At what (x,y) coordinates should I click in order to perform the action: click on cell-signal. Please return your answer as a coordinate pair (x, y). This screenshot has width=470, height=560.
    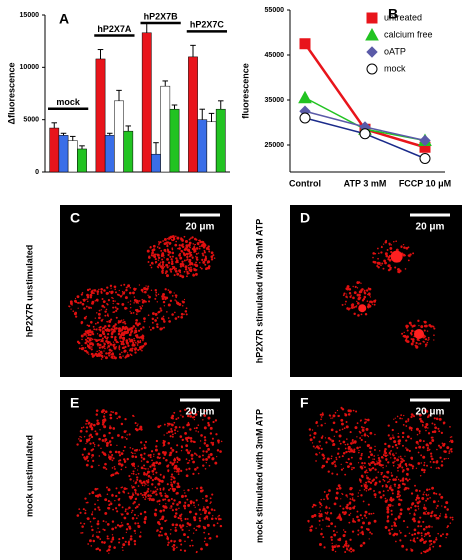
    Looking at the image, I should click on (149, 481).